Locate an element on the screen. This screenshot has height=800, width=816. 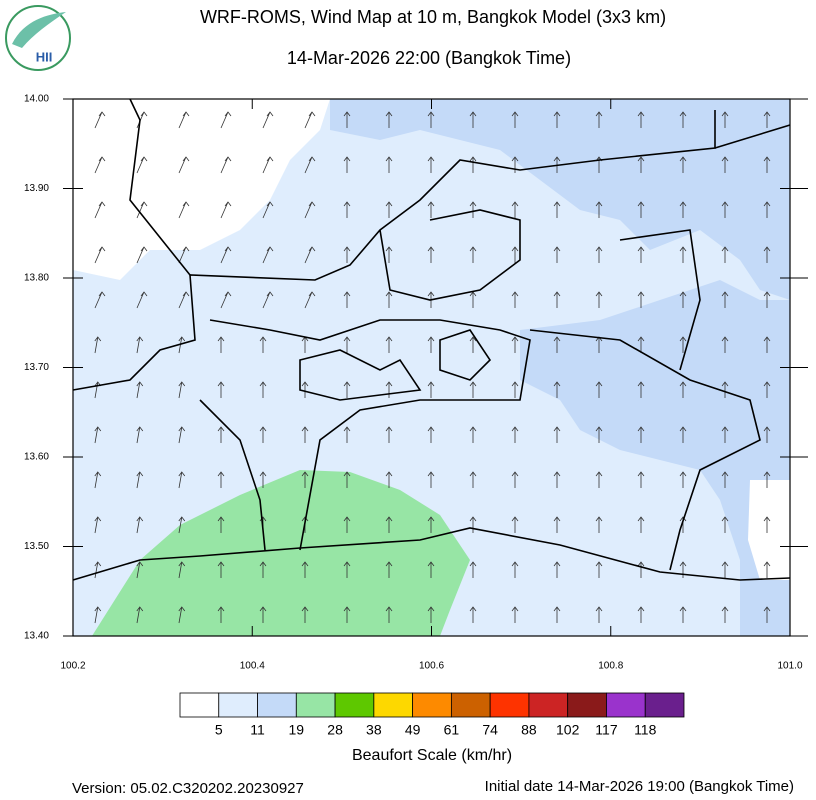
province-boundary is located at coordinates (660, 300).